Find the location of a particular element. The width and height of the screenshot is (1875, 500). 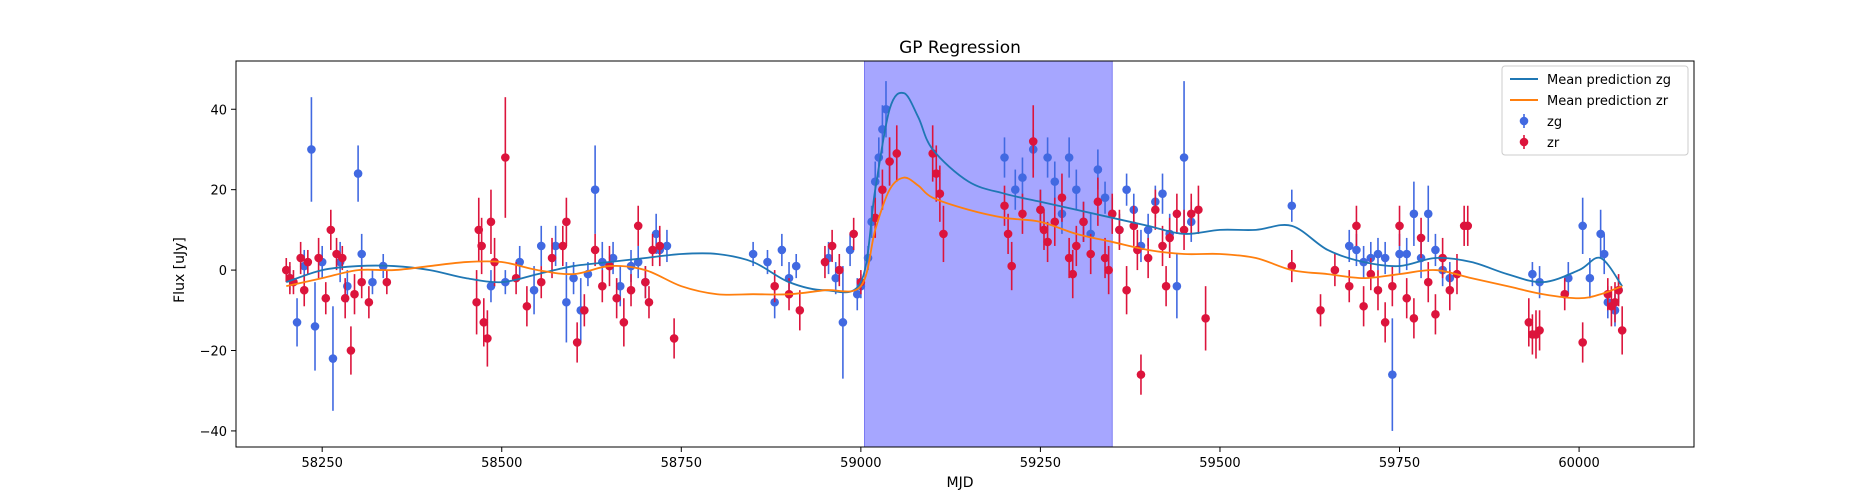

x-tick-label: 58250 is located at coordinates (322, 463).